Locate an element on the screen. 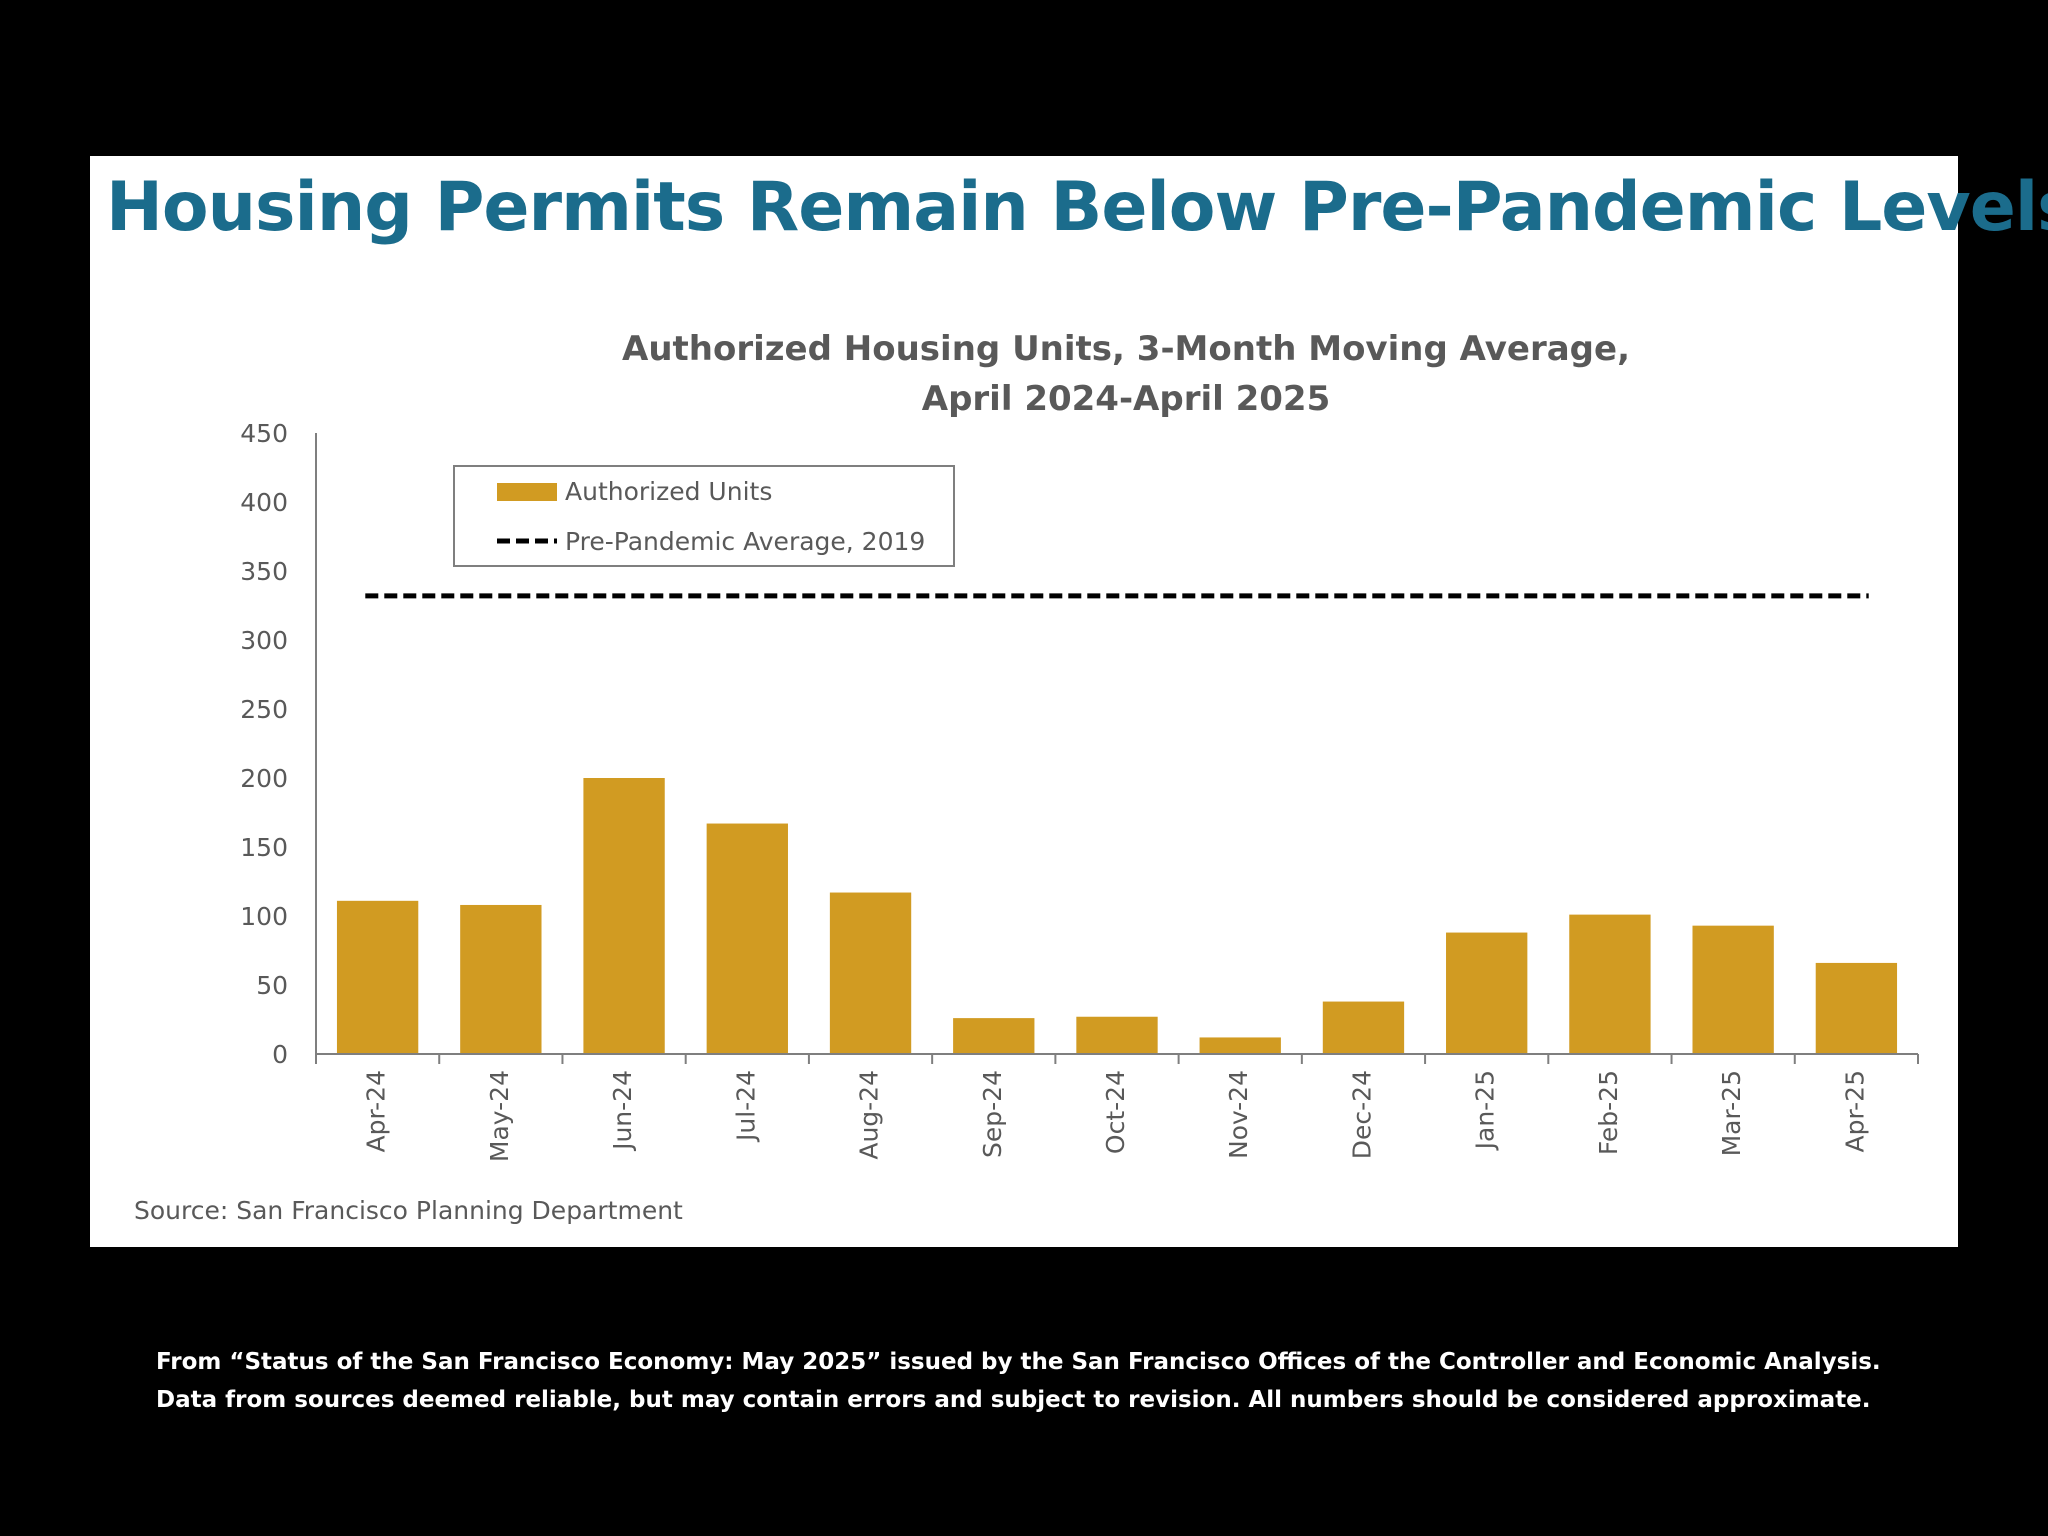 The height and width of the screenshot is (1536, 2048). y-tick-label: 350 is located at coordinates (264, 571).